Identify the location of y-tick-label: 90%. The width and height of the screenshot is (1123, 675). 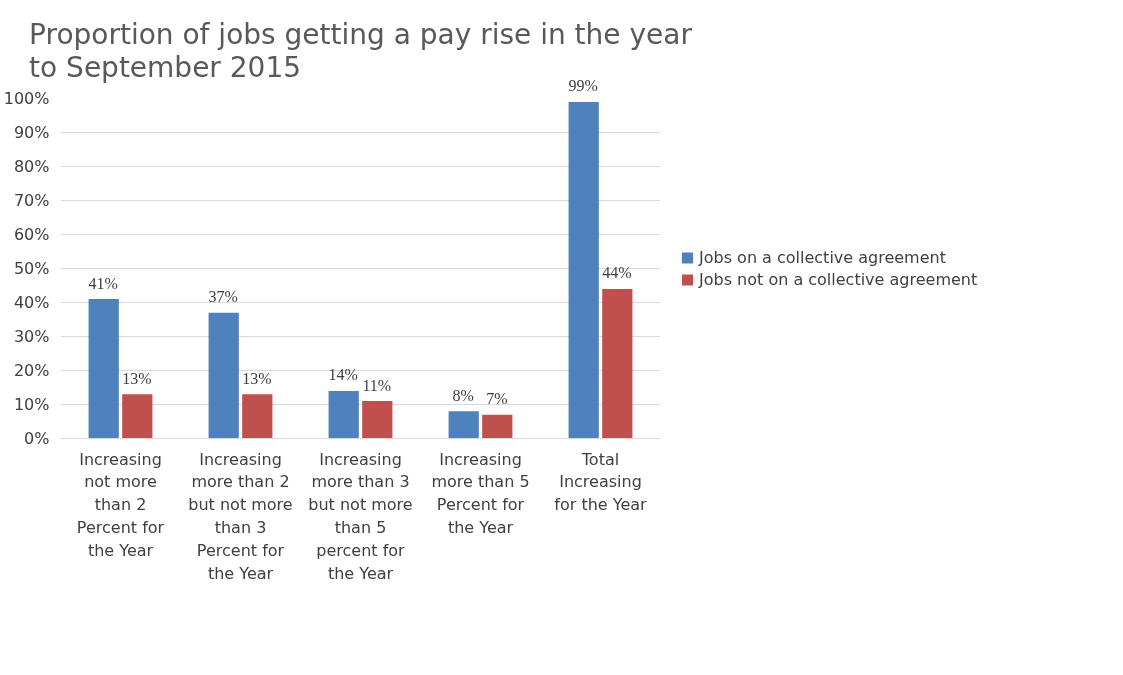
(31, 132).